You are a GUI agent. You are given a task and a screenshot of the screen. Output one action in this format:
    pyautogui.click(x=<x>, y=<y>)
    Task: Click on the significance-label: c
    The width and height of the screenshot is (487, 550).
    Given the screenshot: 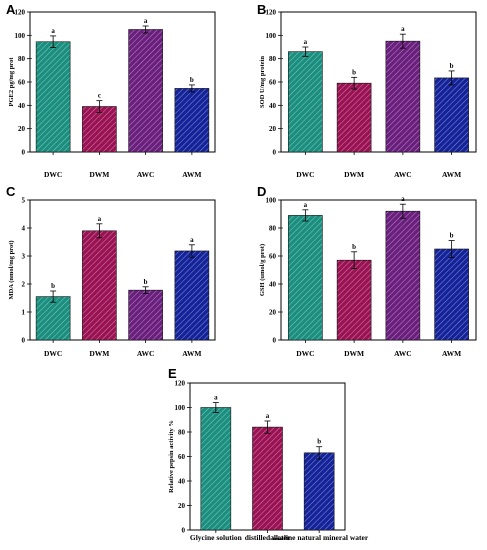 What is the action you would take?
    pyautogui.click(x=99, y=96)
    